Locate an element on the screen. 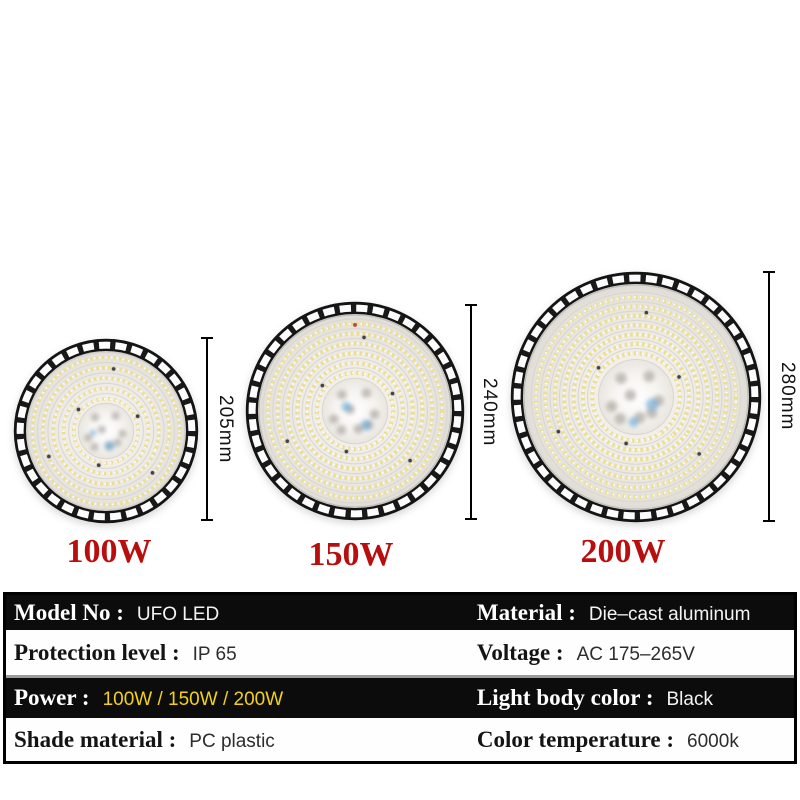  spec-value-shade-material: PC plastic is located at coordinates (232, 741).